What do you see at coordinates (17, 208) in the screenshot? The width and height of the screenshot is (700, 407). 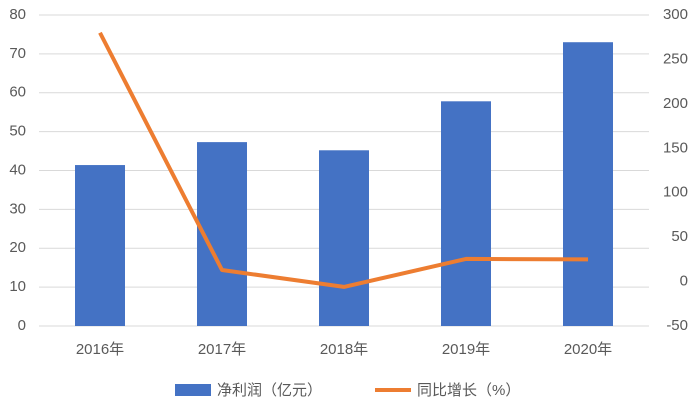 I see `y-tick-label: 30` at bounding box center [17, 208].